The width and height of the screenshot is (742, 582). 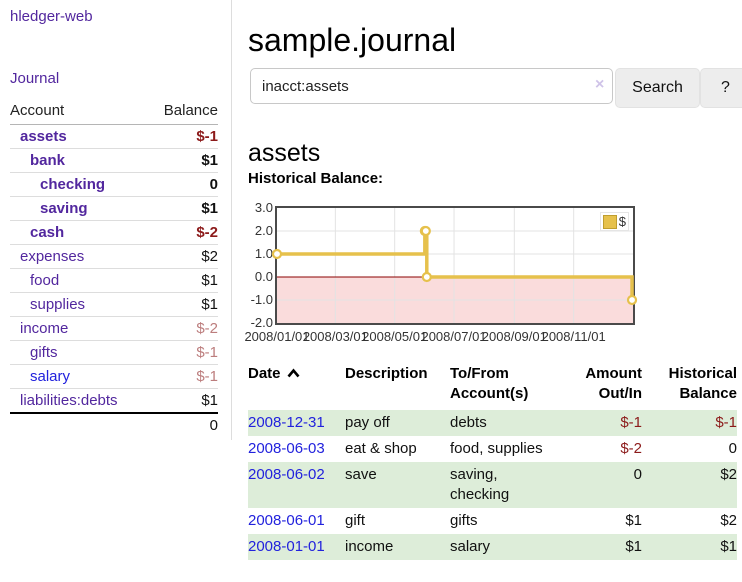 I want to click on account-link: liabilities:debts, so click(x=69, y=400).